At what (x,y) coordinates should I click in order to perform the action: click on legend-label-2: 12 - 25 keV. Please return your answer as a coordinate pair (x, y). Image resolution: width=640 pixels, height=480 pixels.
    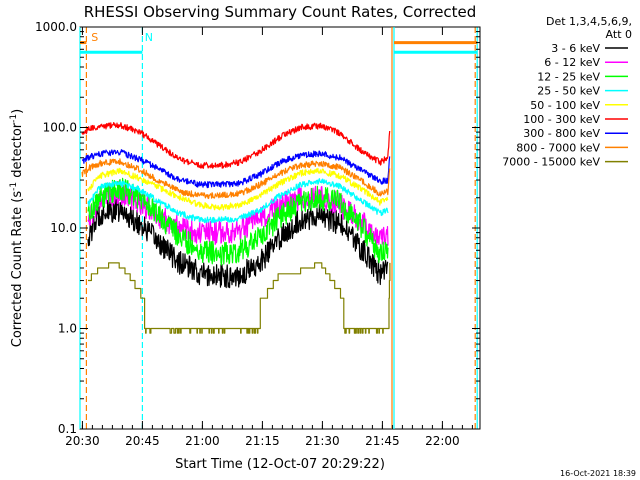
    Looking at the image, I should click on (568, 76).